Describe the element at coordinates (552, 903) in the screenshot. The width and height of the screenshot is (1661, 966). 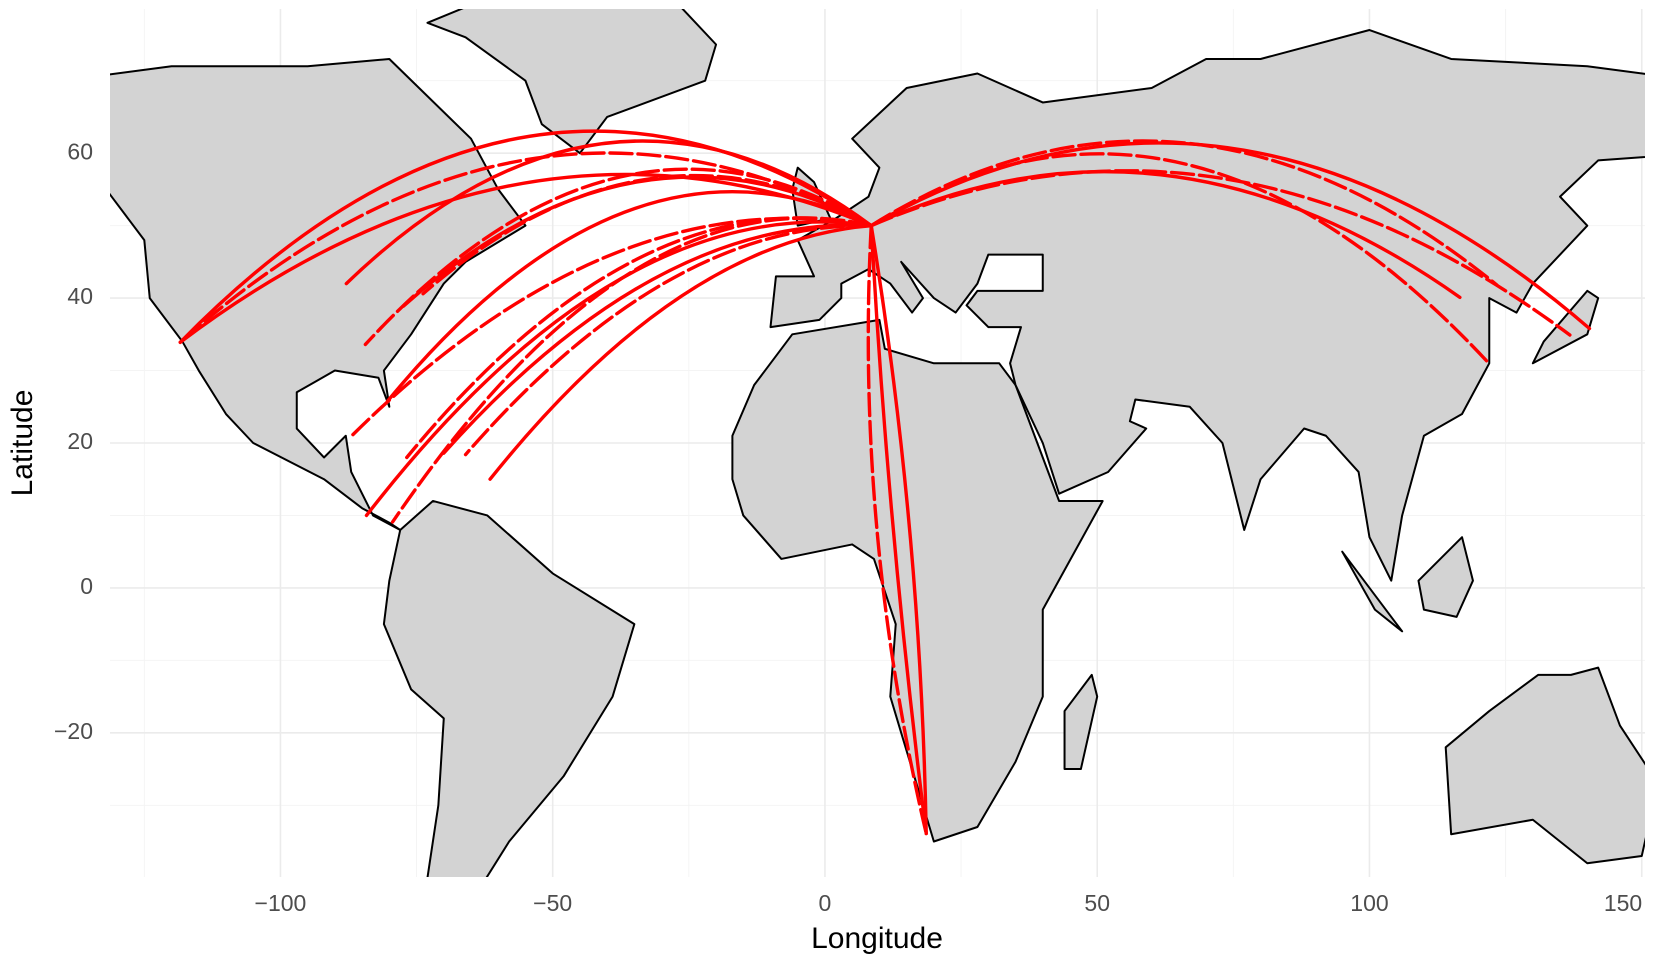
I see `x-tick-label: −50` at that location.